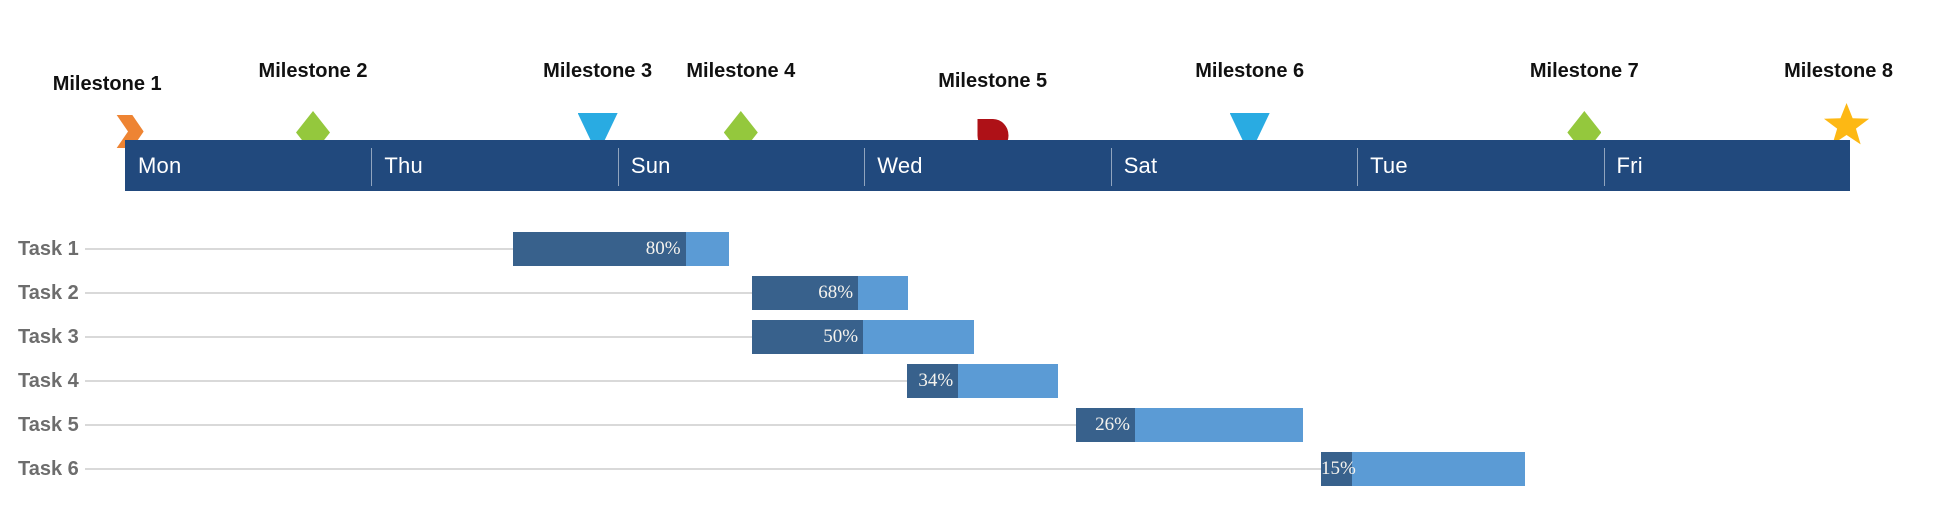 The width and height of the screenshot is (1955, 512). I want to click on milestone-label: Milestone 4, so click(741, 71).